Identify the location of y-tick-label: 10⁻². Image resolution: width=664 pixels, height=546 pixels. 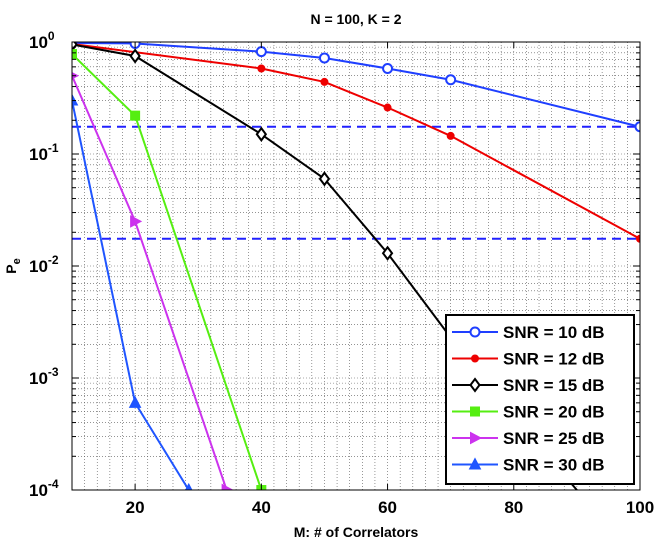
(44, 264).